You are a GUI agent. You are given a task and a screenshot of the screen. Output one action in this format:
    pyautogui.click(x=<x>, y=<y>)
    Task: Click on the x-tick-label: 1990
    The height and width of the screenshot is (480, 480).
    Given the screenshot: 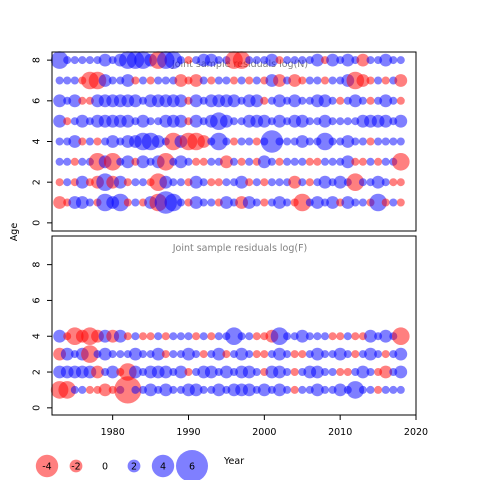 What is the action you would take?
    pyautogui.click(x=188, y=432)
    